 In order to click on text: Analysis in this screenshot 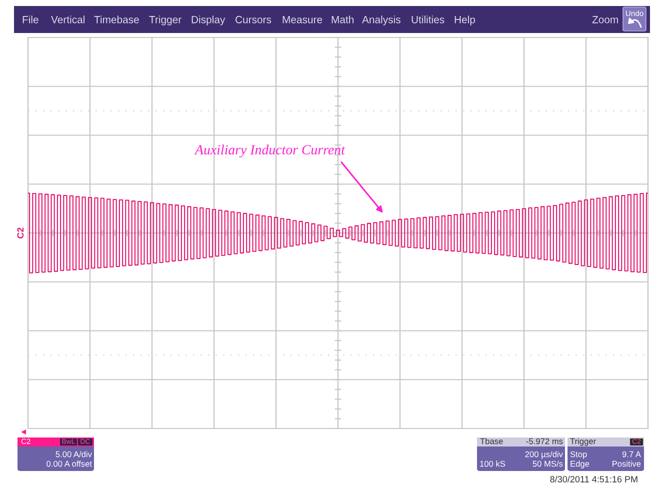, I will do `click(381, 21)`.